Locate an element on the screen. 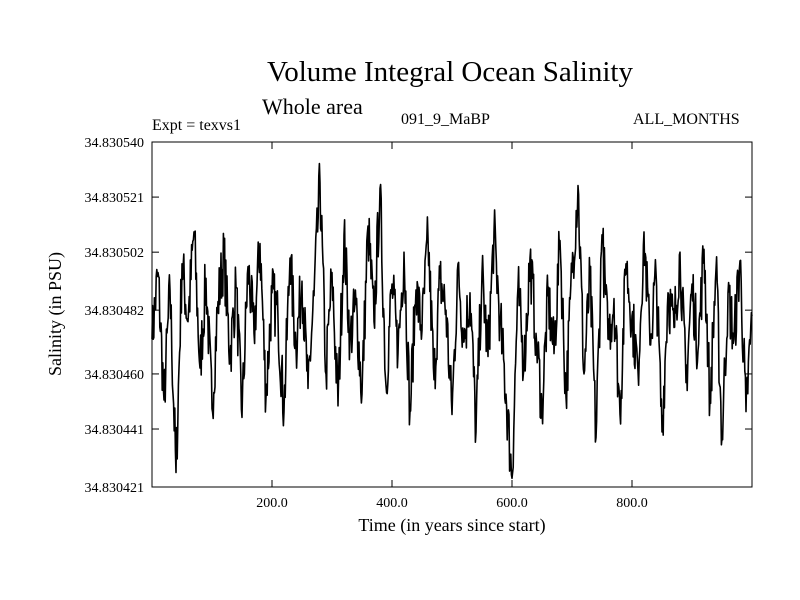 The width and height of the screenshot is (800, 600). y-tick-label: 34.830460 is located at coordinates (115, 375).